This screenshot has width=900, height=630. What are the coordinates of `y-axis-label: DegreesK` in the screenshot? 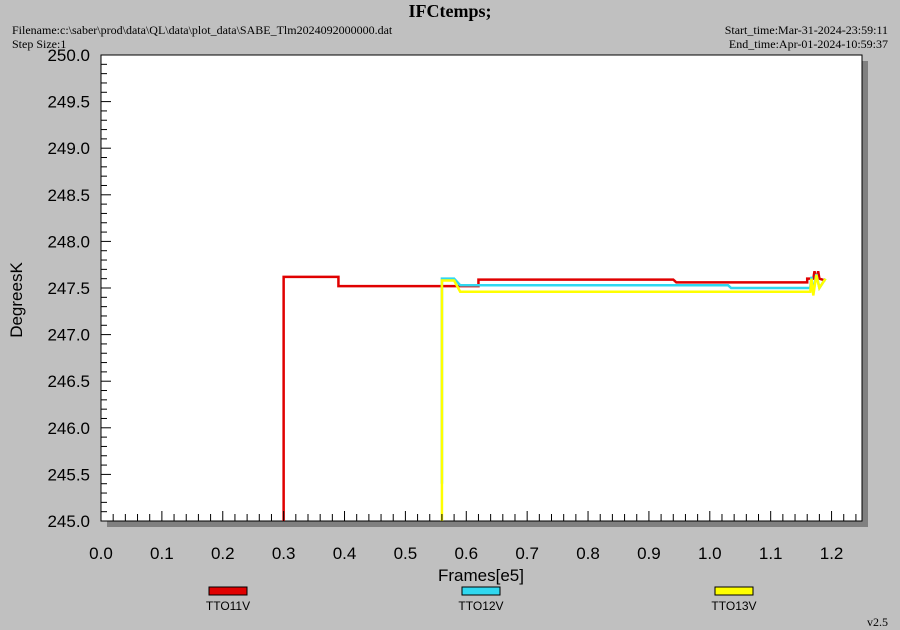 It's located at (16, 300).